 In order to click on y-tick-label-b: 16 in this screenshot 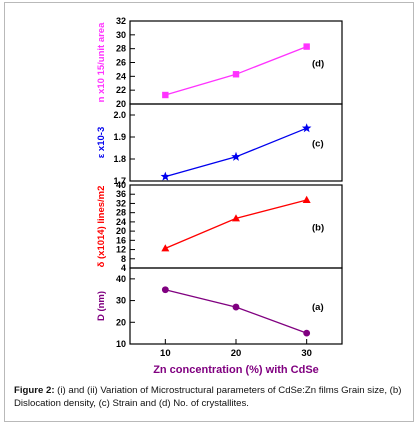, I will do `click(121, 240)`.